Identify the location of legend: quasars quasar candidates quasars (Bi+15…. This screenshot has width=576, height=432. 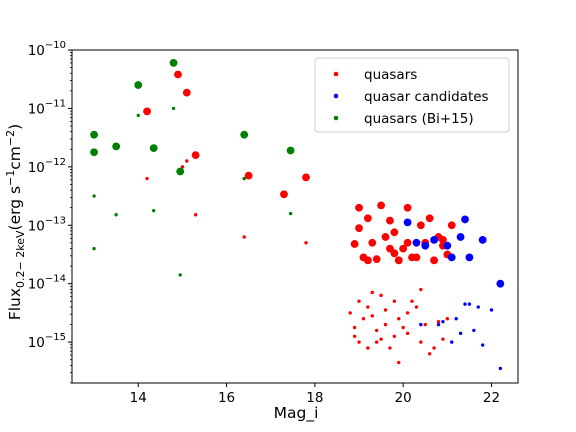
(412, 95).